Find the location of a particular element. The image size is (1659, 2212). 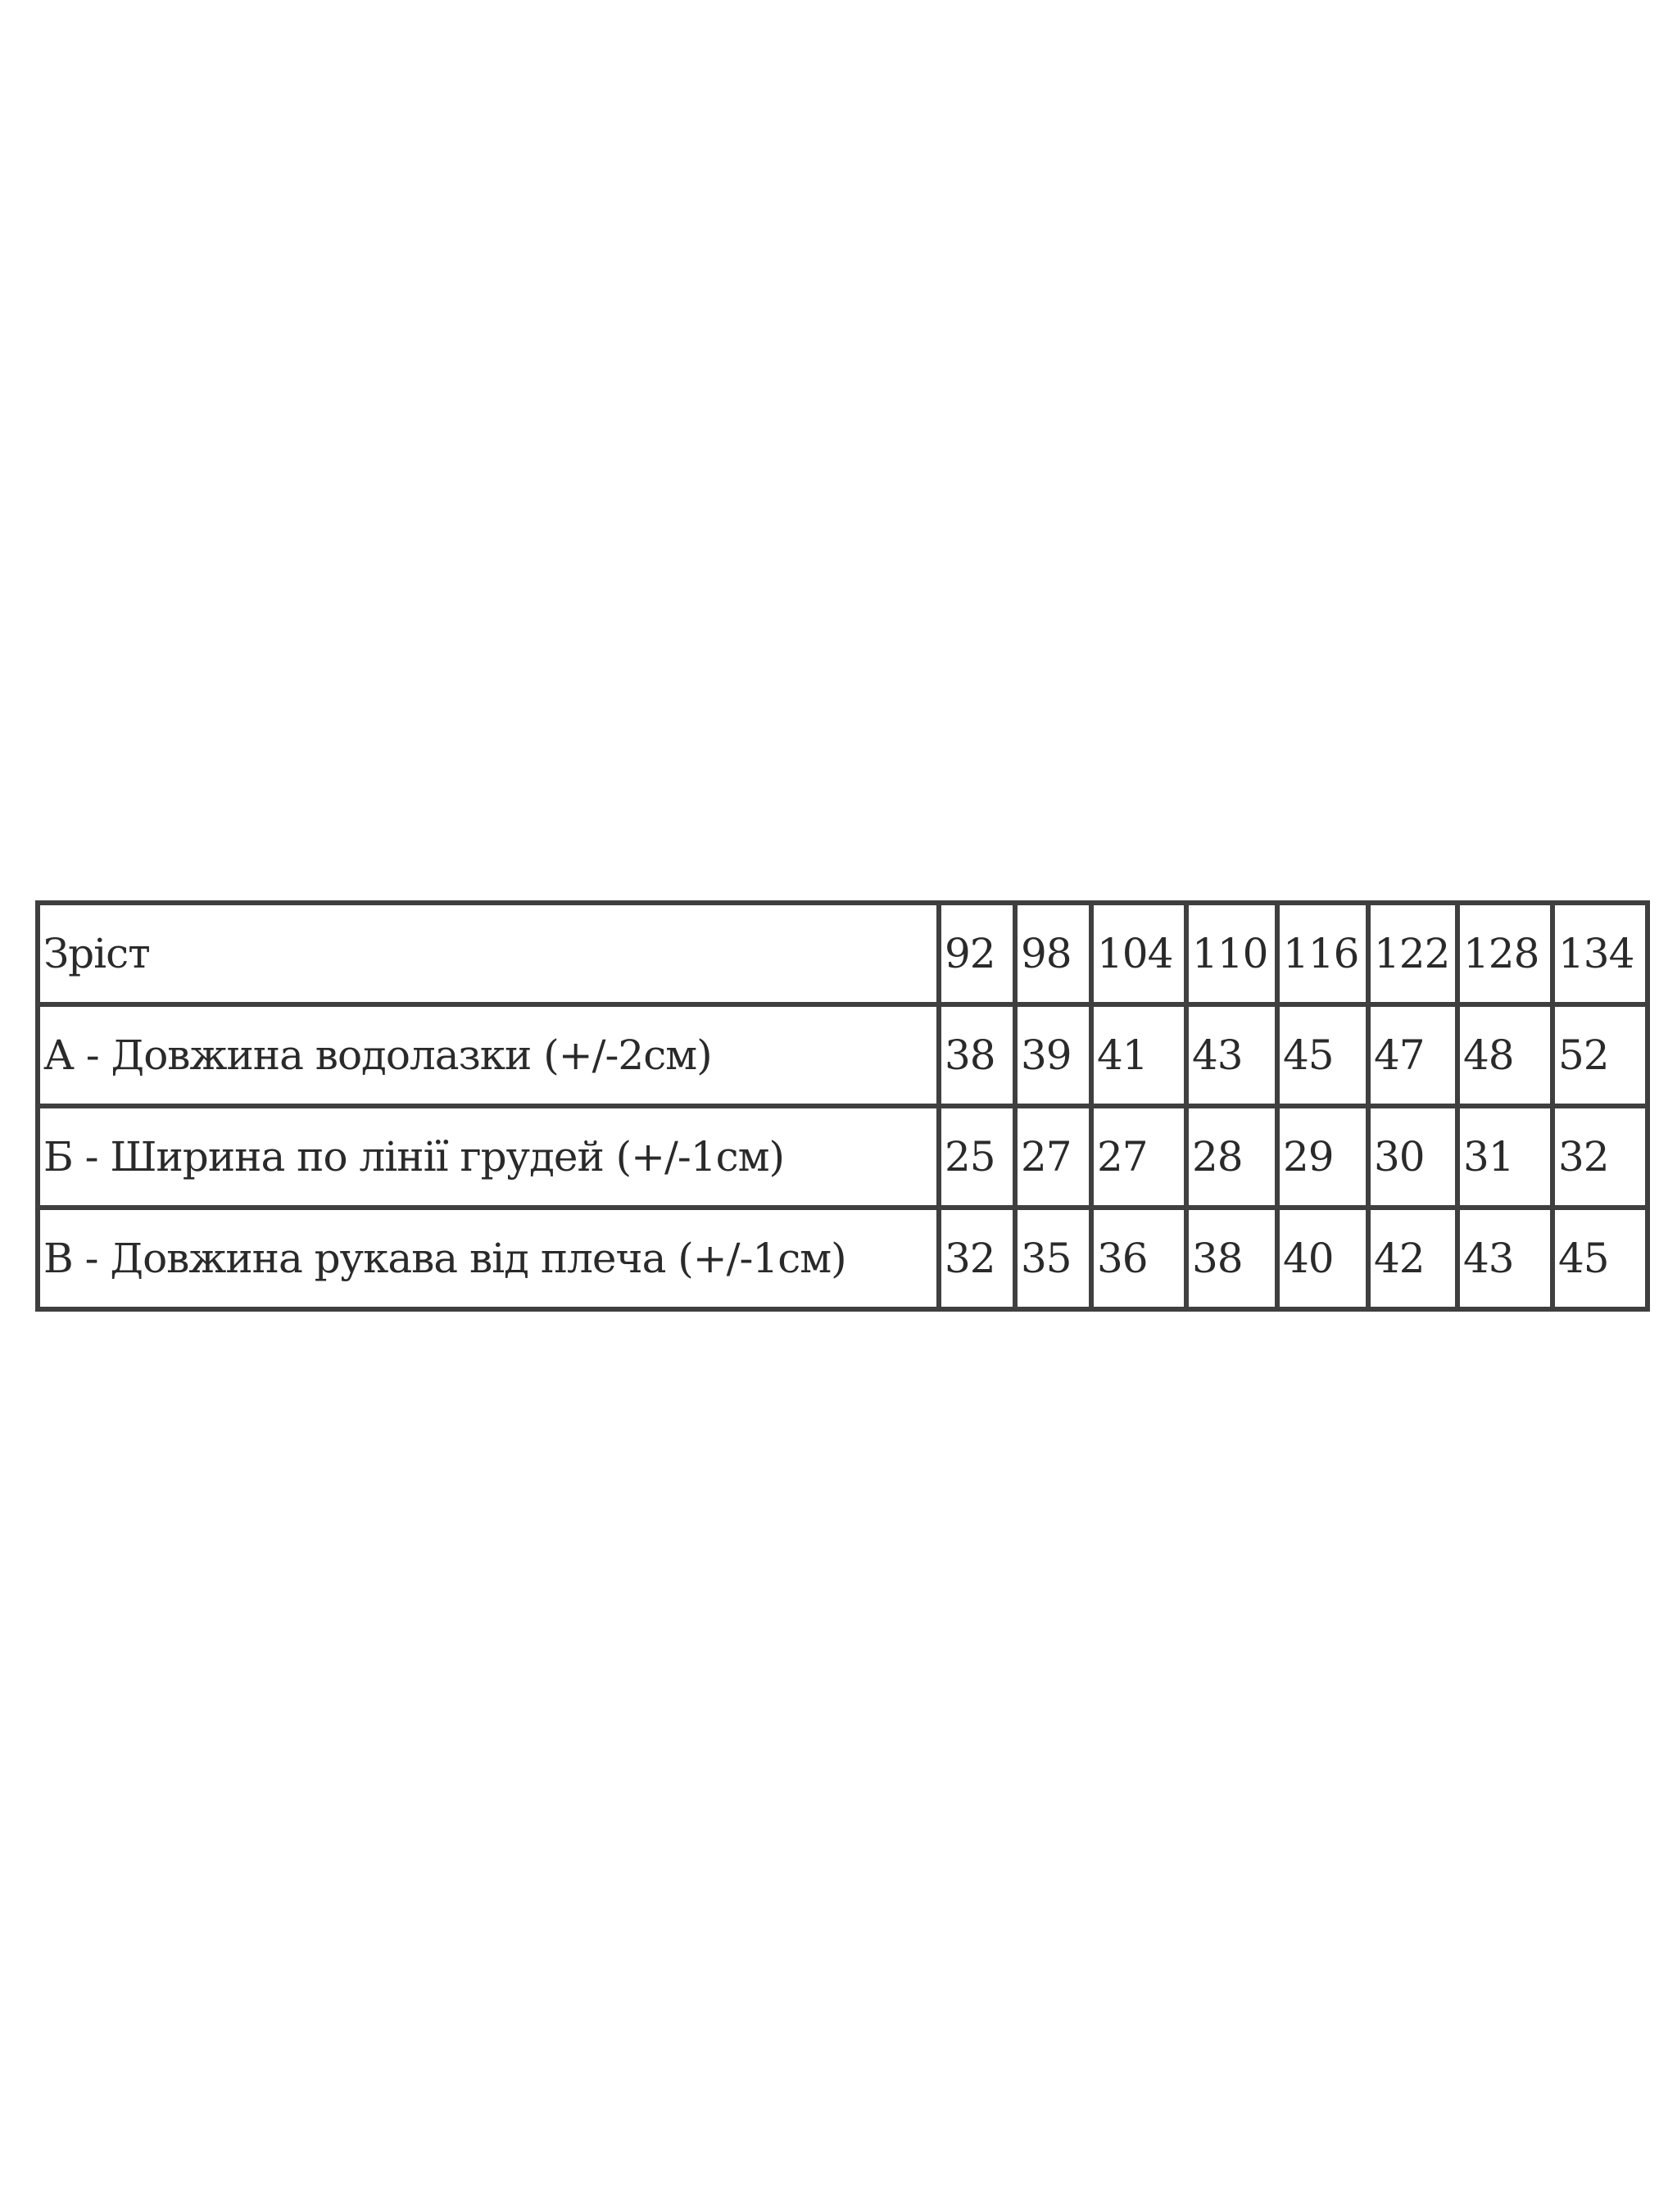

measurement-value-cell: 52 is located at coordinates (1600, 1055).